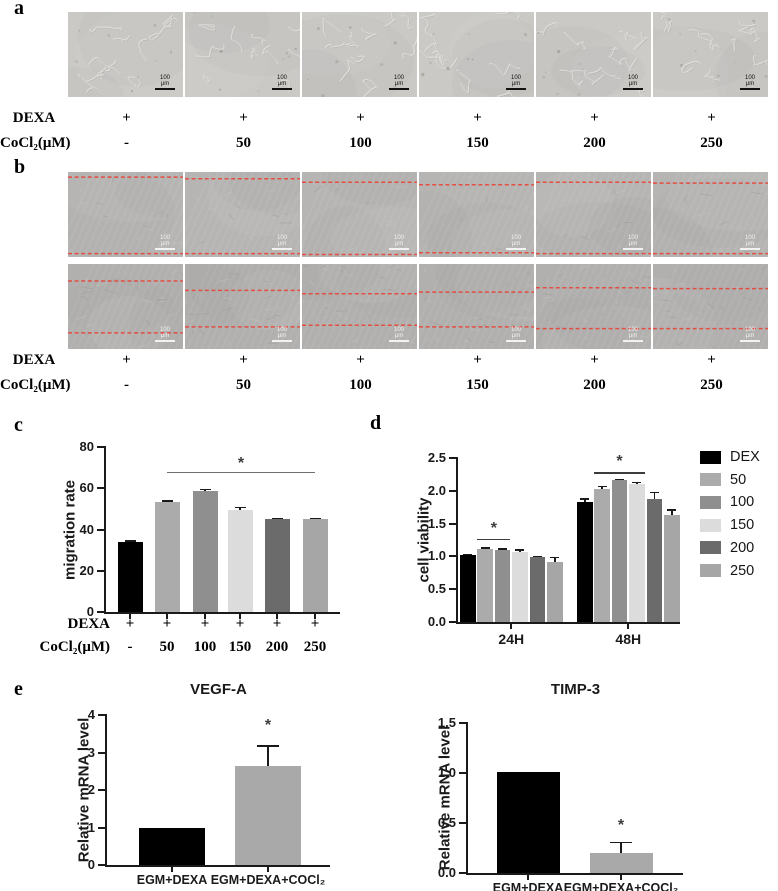 The width and height of the screenshot is (778, 891). Describe the element at coordinates (91, 789) in the screenshot. I see `y-tick-label: 2` at that location.